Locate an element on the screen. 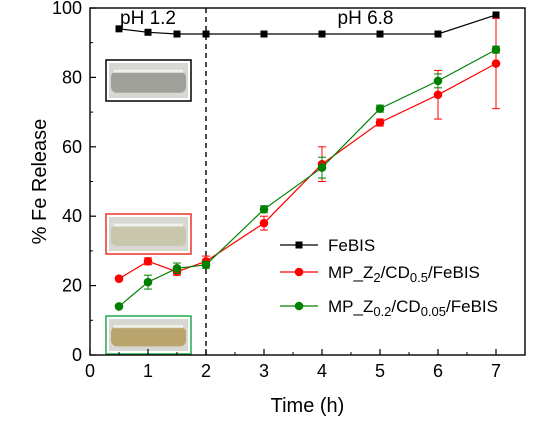  y-tick-label: 20 is located at coordinates (72, 286).